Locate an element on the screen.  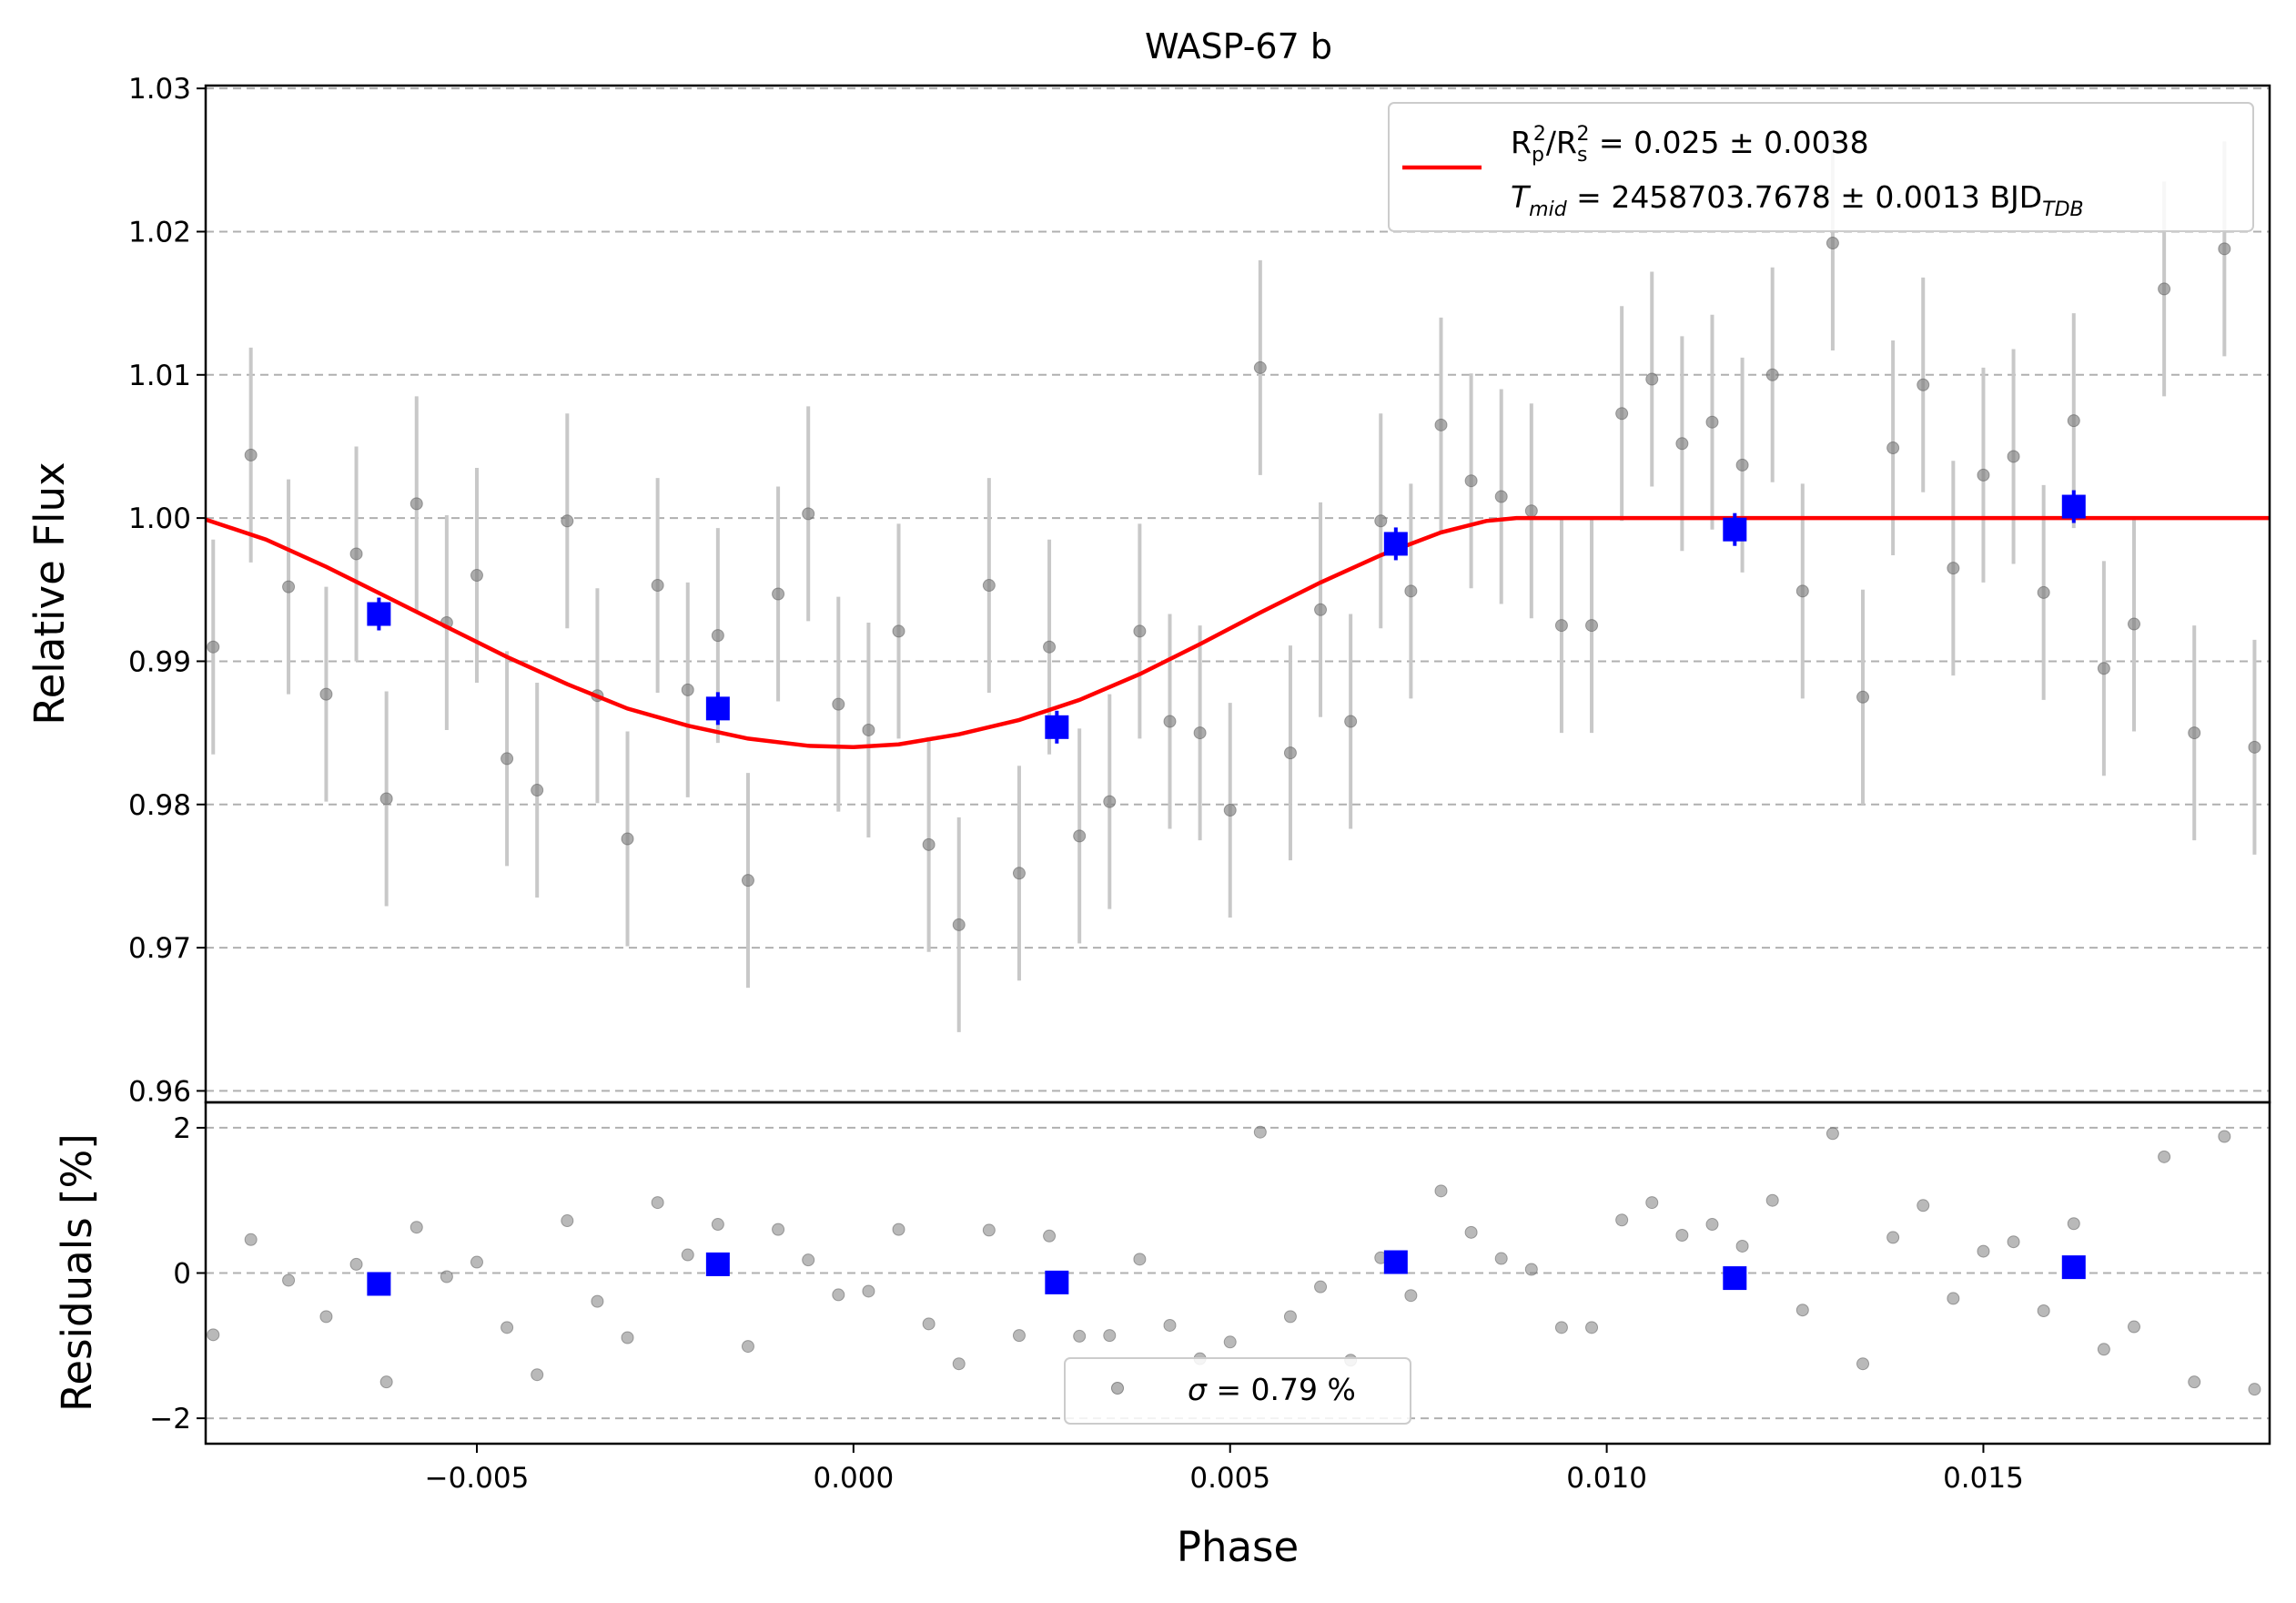
top-ytick-label: 1.03 is located at coordinates (160, 89).